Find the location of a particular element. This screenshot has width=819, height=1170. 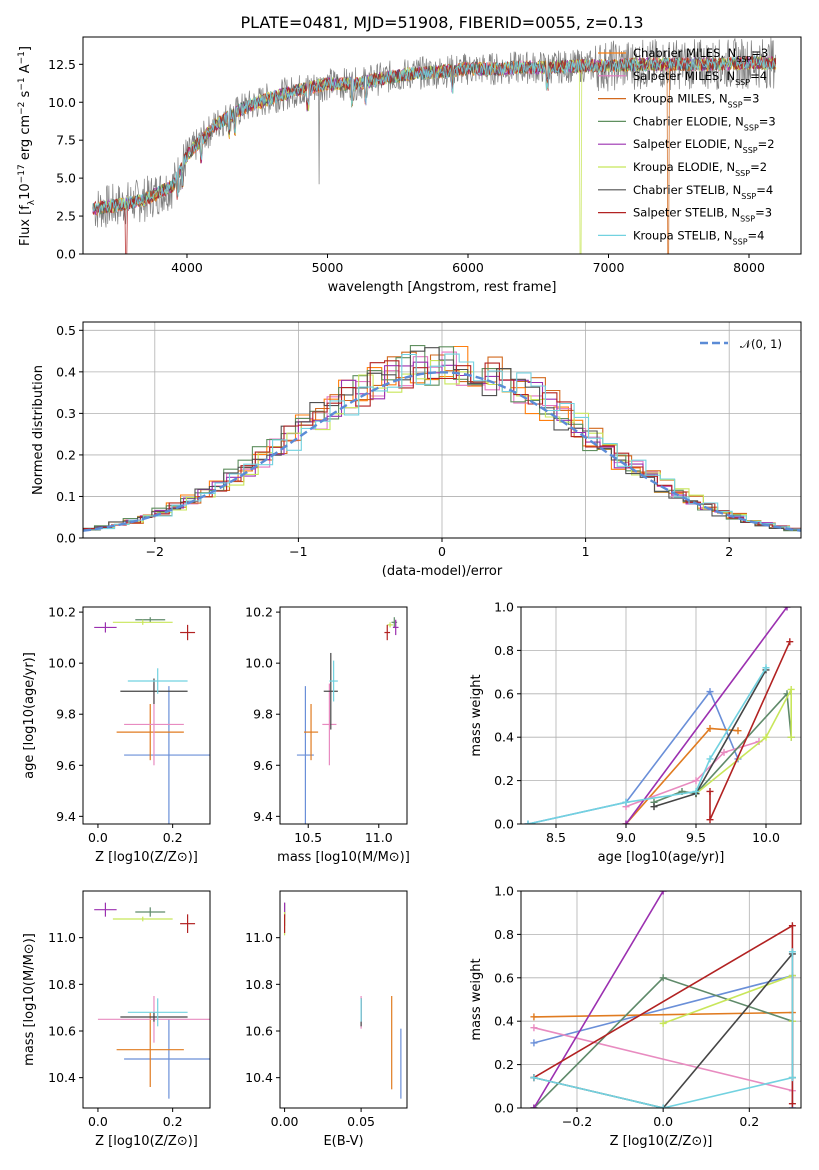

legend-text: Chabrier MILES, N is located at coordinates (684, 53).